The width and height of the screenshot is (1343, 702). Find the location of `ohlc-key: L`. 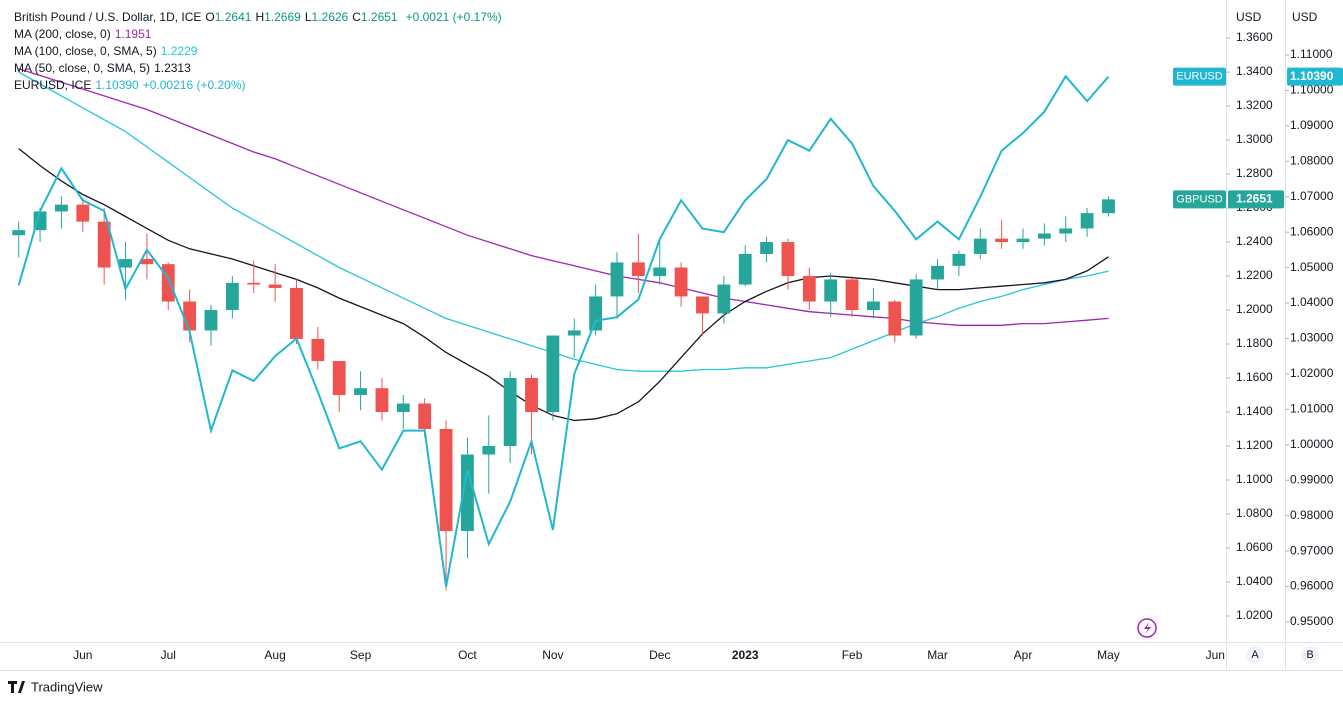

ohlc-key: L is located at coordinates (308, 17).